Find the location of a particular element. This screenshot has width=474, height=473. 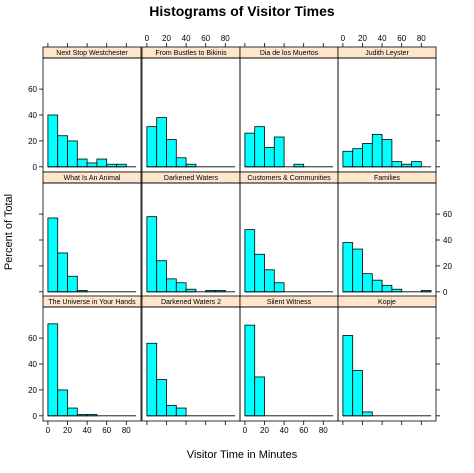

panel: Next Stop Westchester 0 20 40 60 is located at coordinates (85, 108).